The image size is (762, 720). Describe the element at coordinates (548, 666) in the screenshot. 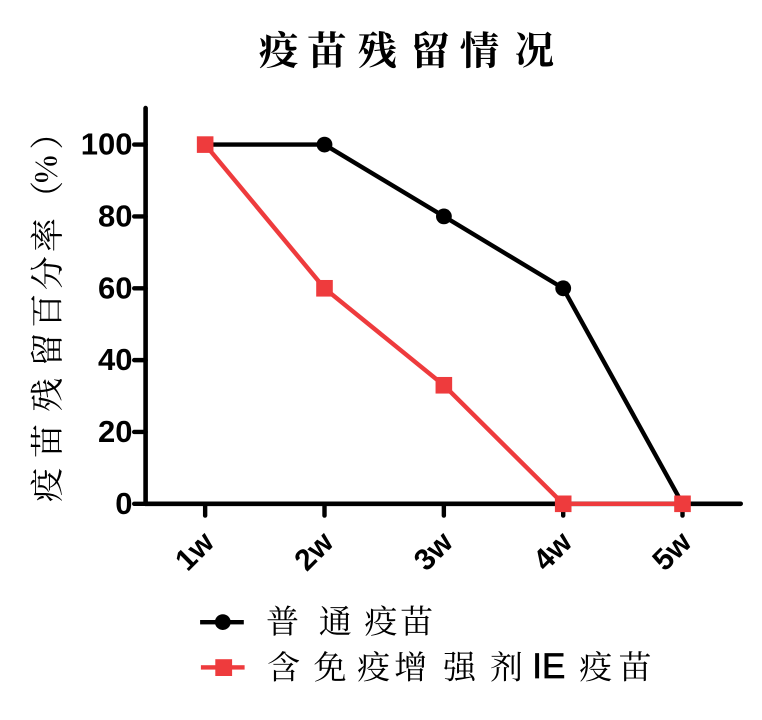

I see `svg-text: IE` at that location.